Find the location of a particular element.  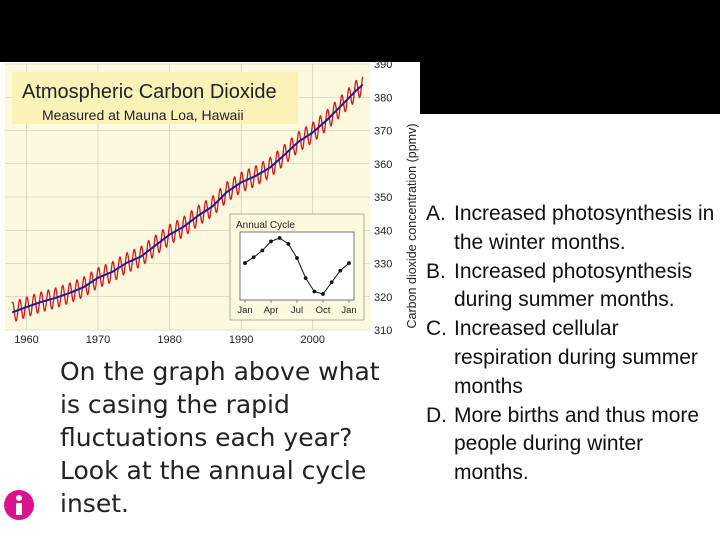

x-tick-label: 1990 is located at coordinates (241, 340).